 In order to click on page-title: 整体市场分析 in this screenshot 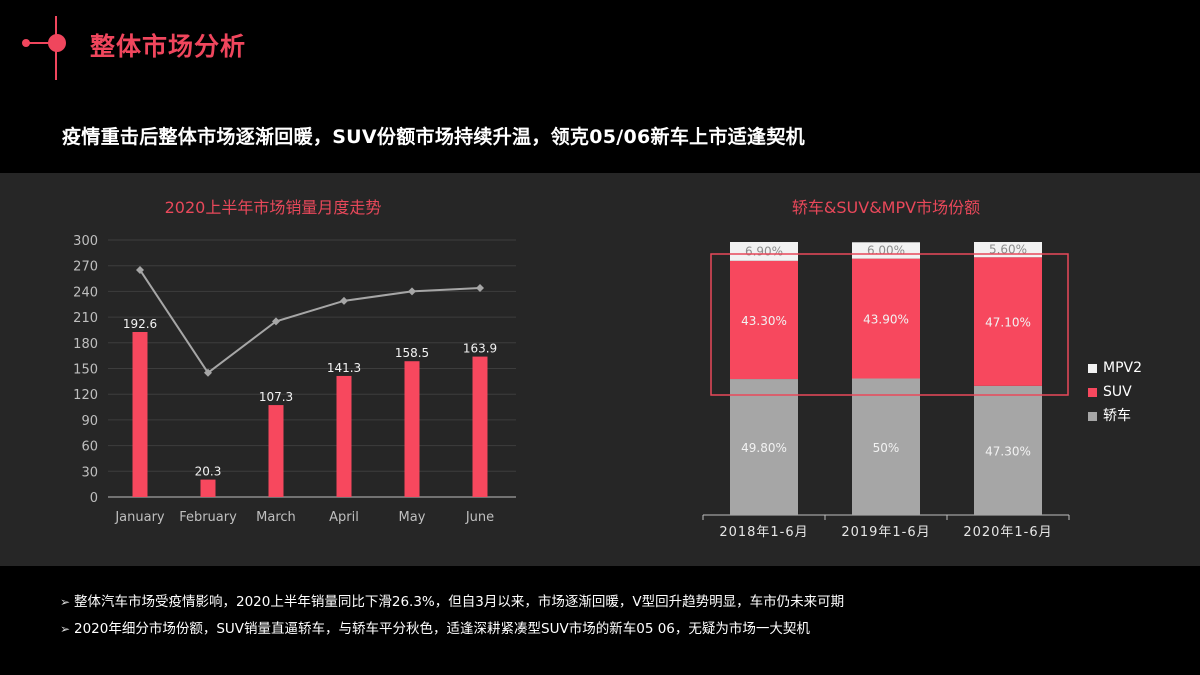, I will do `click(168, 46)`.